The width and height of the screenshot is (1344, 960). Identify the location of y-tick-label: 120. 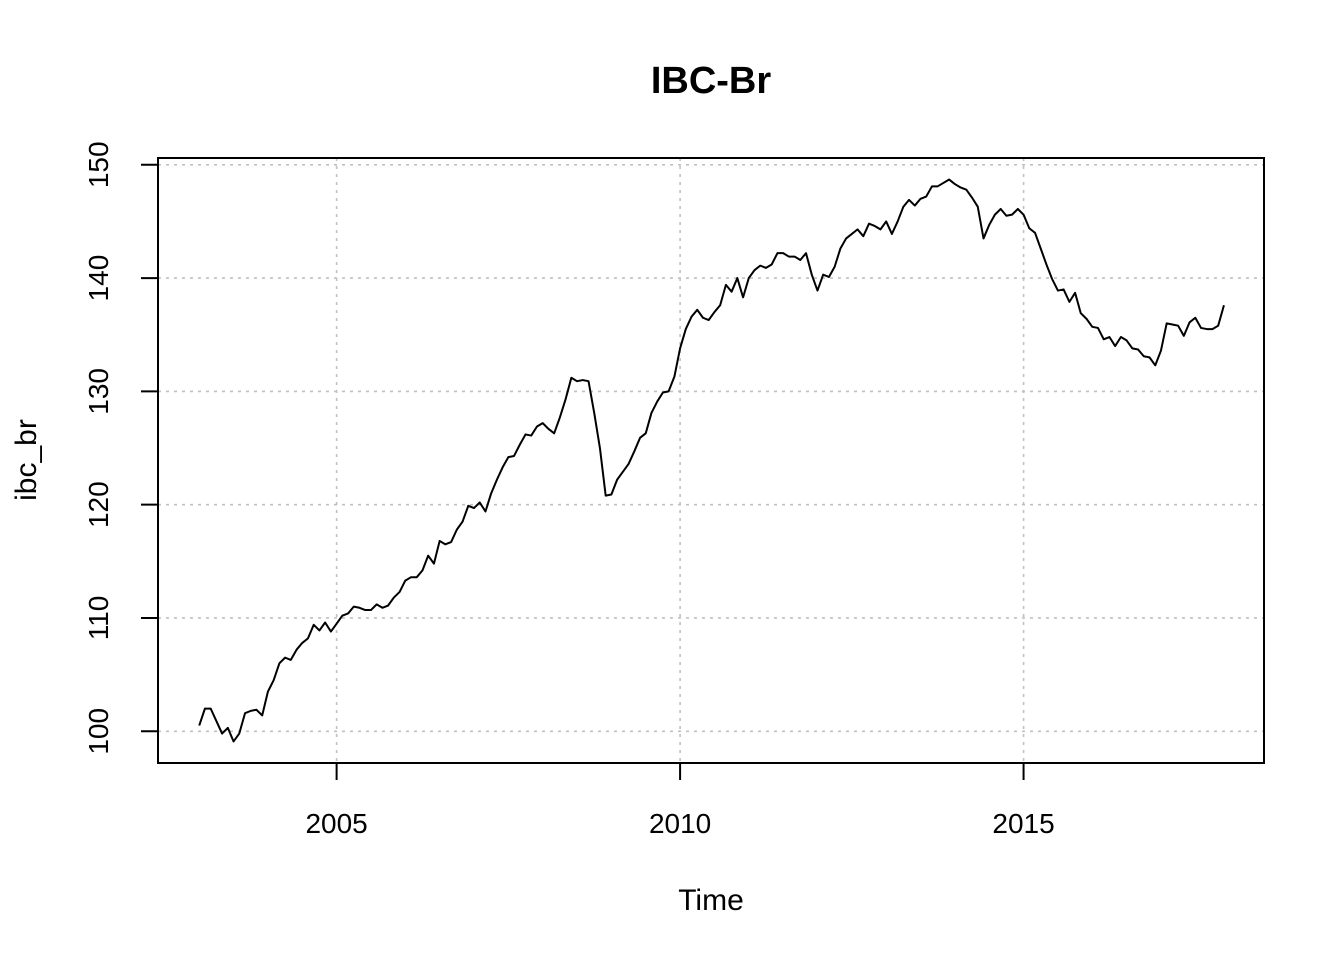
(98, 504).